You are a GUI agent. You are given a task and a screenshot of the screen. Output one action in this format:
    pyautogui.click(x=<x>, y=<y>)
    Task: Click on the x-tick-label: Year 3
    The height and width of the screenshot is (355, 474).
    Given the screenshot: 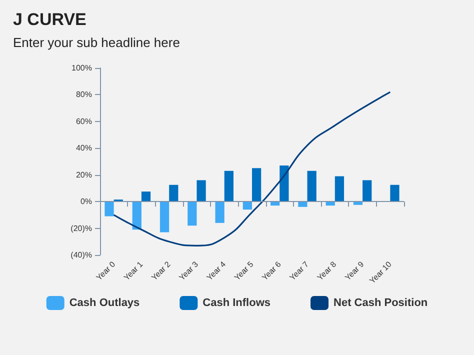 What is the action you would take?
    pyautogui.click(x=188, y=270)
    